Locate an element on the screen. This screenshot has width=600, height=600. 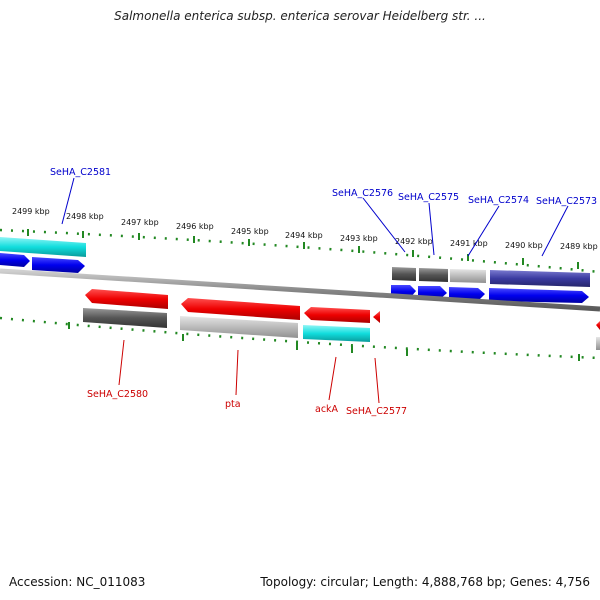
gene-label-SeHA_C2576: SeHA_C2576 is located at coordinates (362, 193).